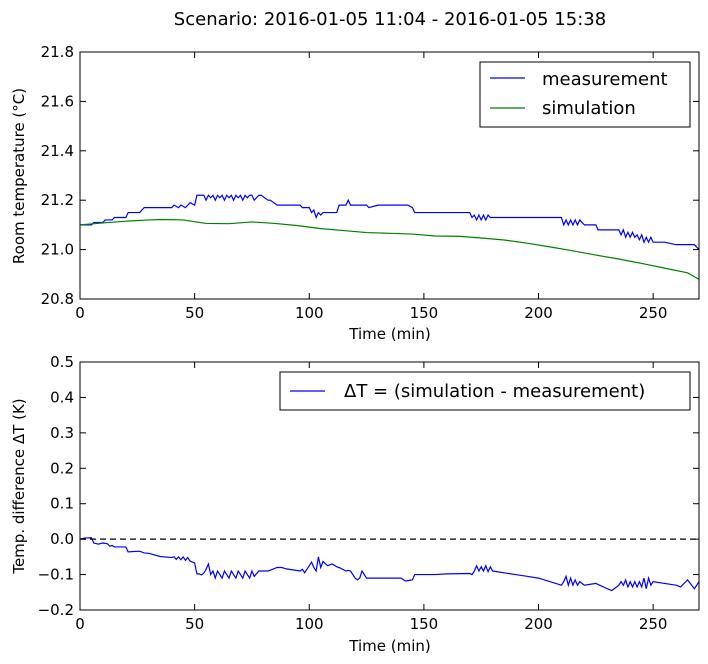 The image size is (708, 664). Describe the element at coordinates (19, 486) in the screenshot. I see `bottom-y-axis-label: Temp. difference ΔT (K)` at that location.